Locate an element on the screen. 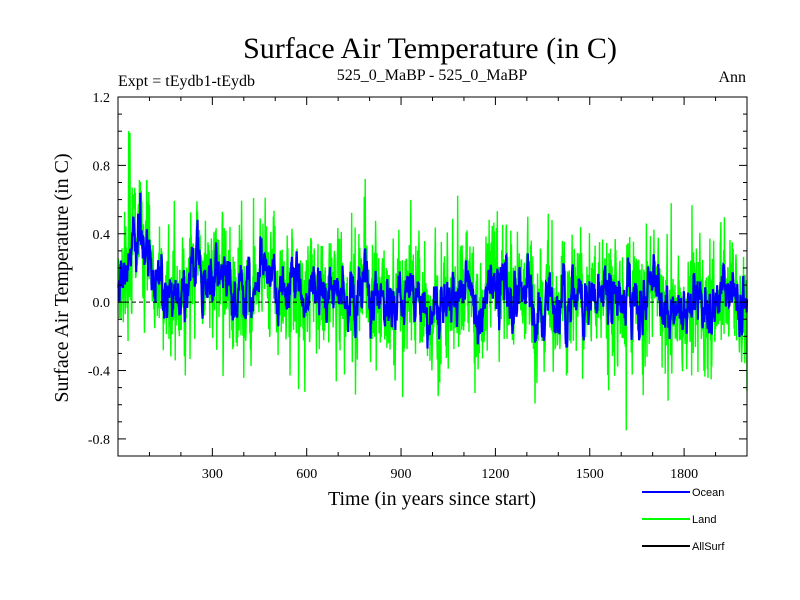  legend: Ocean Land AllSurf is located at coordinates (683, 520).